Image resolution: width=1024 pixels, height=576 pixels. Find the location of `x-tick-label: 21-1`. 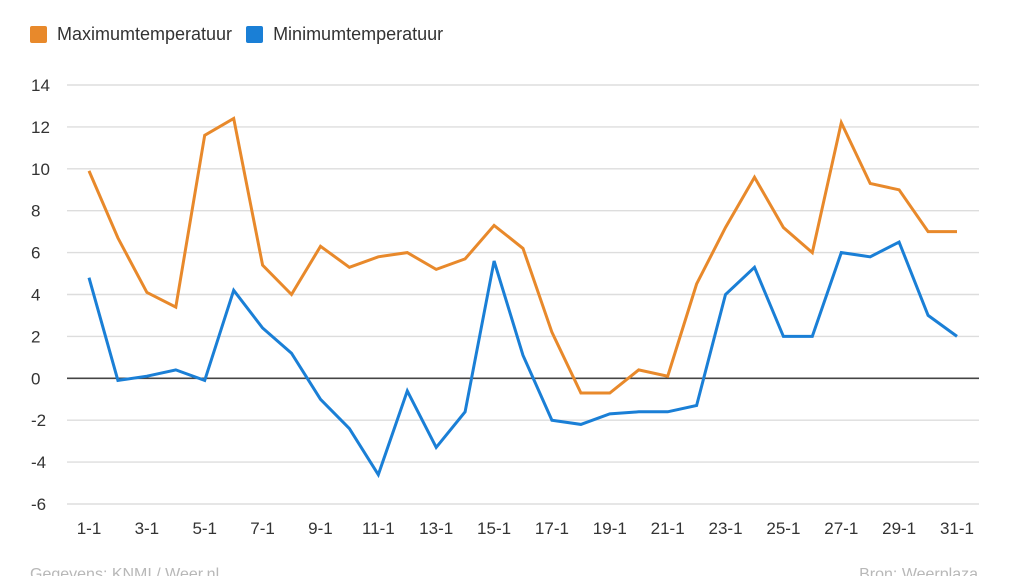

x-tick-label: 21-1 is located at coordinates (668, 528).